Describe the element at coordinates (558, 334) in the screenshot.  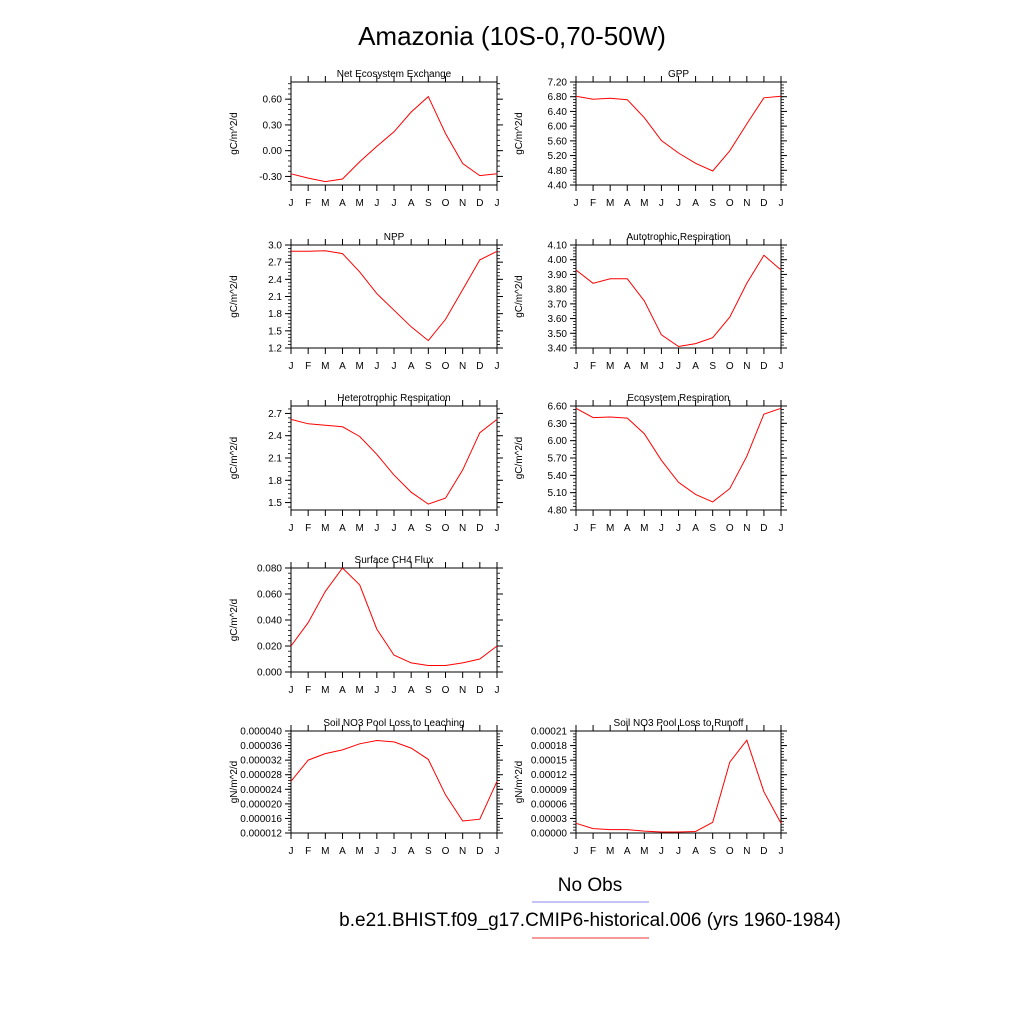
I see `y-tick-label: 3.50` at that location.